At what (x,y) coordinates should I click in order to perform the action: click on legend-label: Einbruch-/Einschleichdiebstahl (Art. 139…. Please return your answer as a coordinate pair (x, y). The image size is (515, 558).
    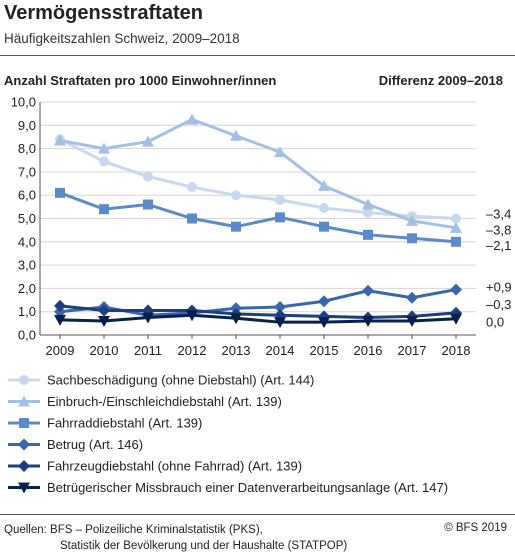
    Looking at the image, I should click on (164, 401).